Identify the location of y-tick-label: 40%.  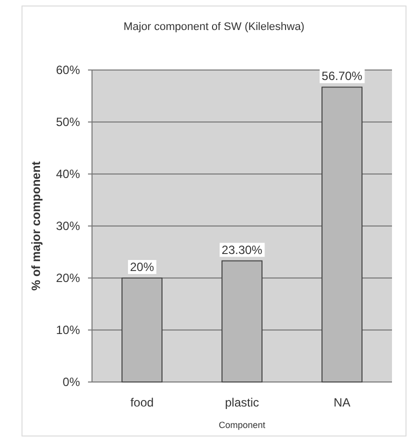
(68, 173).